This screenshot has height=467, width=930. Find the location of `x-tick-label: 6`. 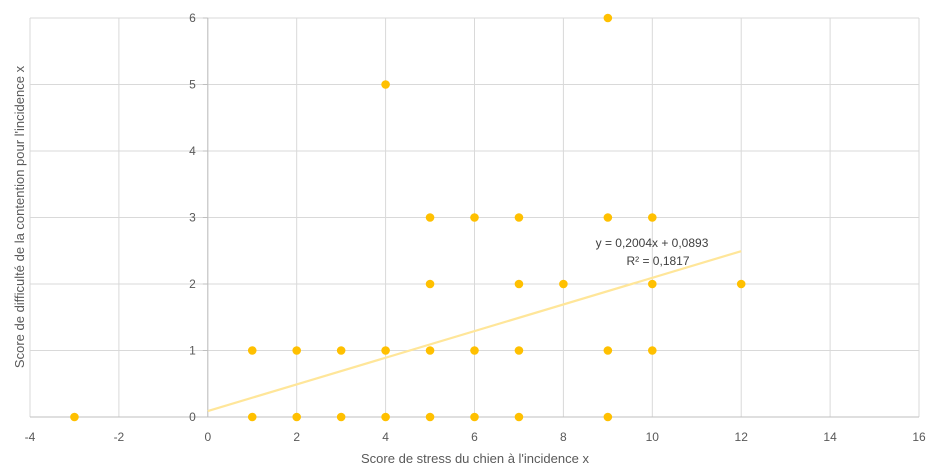

x-tick-label: 6 is located at coordinates (474, 437).